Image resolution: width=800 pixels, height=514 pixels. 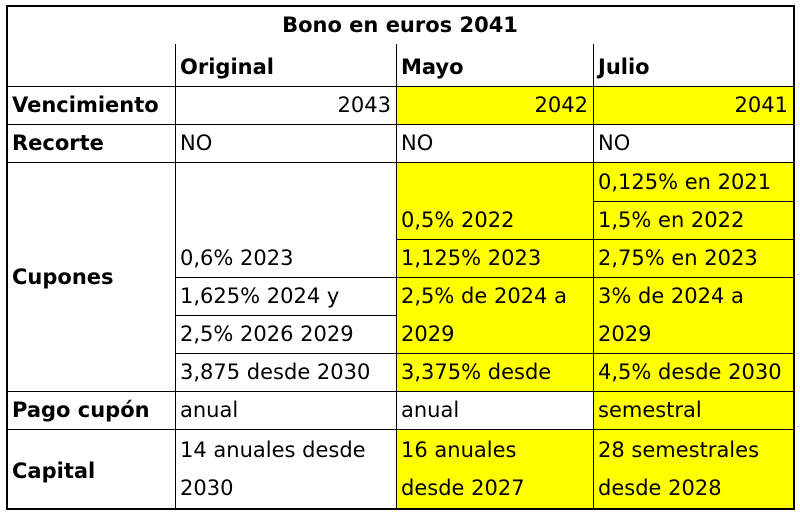 I want to click on cupon-original-1: 0,6% 2023, so click(x=237, y=258).